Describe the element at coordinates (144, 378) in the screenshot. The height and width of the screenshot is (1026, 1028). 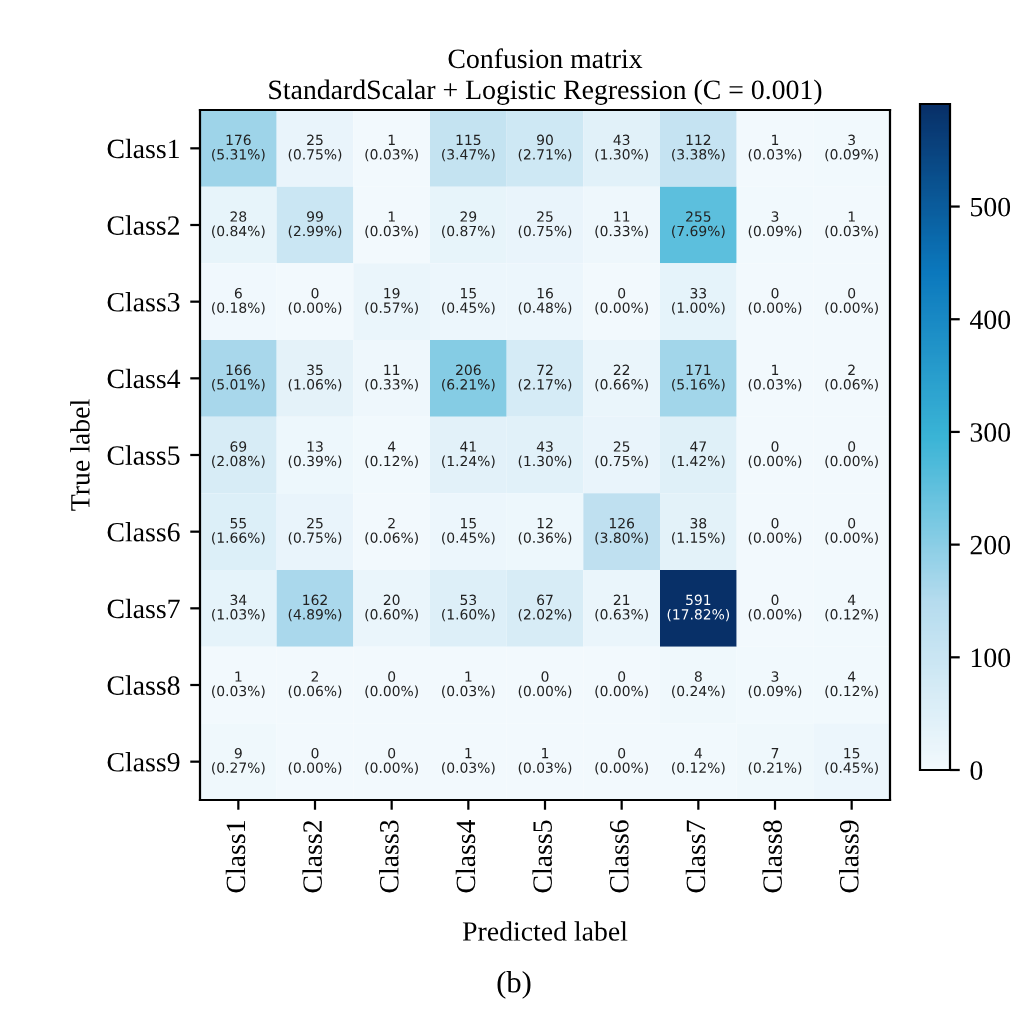
I see `y-tick-label: Class4` at that location.